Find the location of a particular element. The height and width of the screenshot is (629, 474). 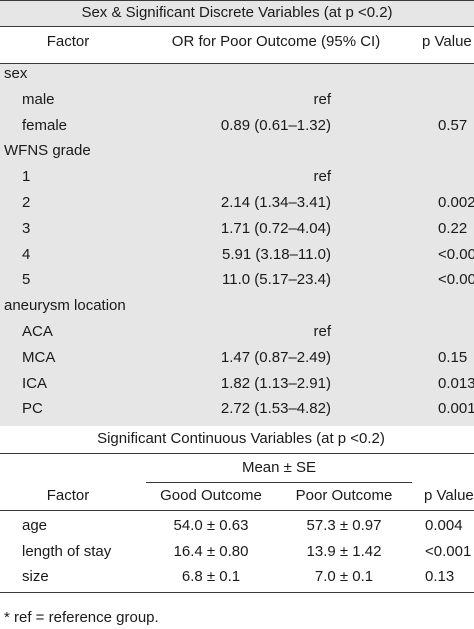

discrete-row-or: 1.82 (1.13–2.91) is located at coordinates (275, 383).